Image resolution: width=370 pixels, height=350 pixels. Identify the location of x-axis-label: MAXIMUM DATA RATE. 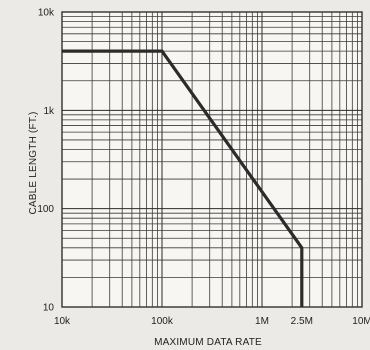
(208, 342).